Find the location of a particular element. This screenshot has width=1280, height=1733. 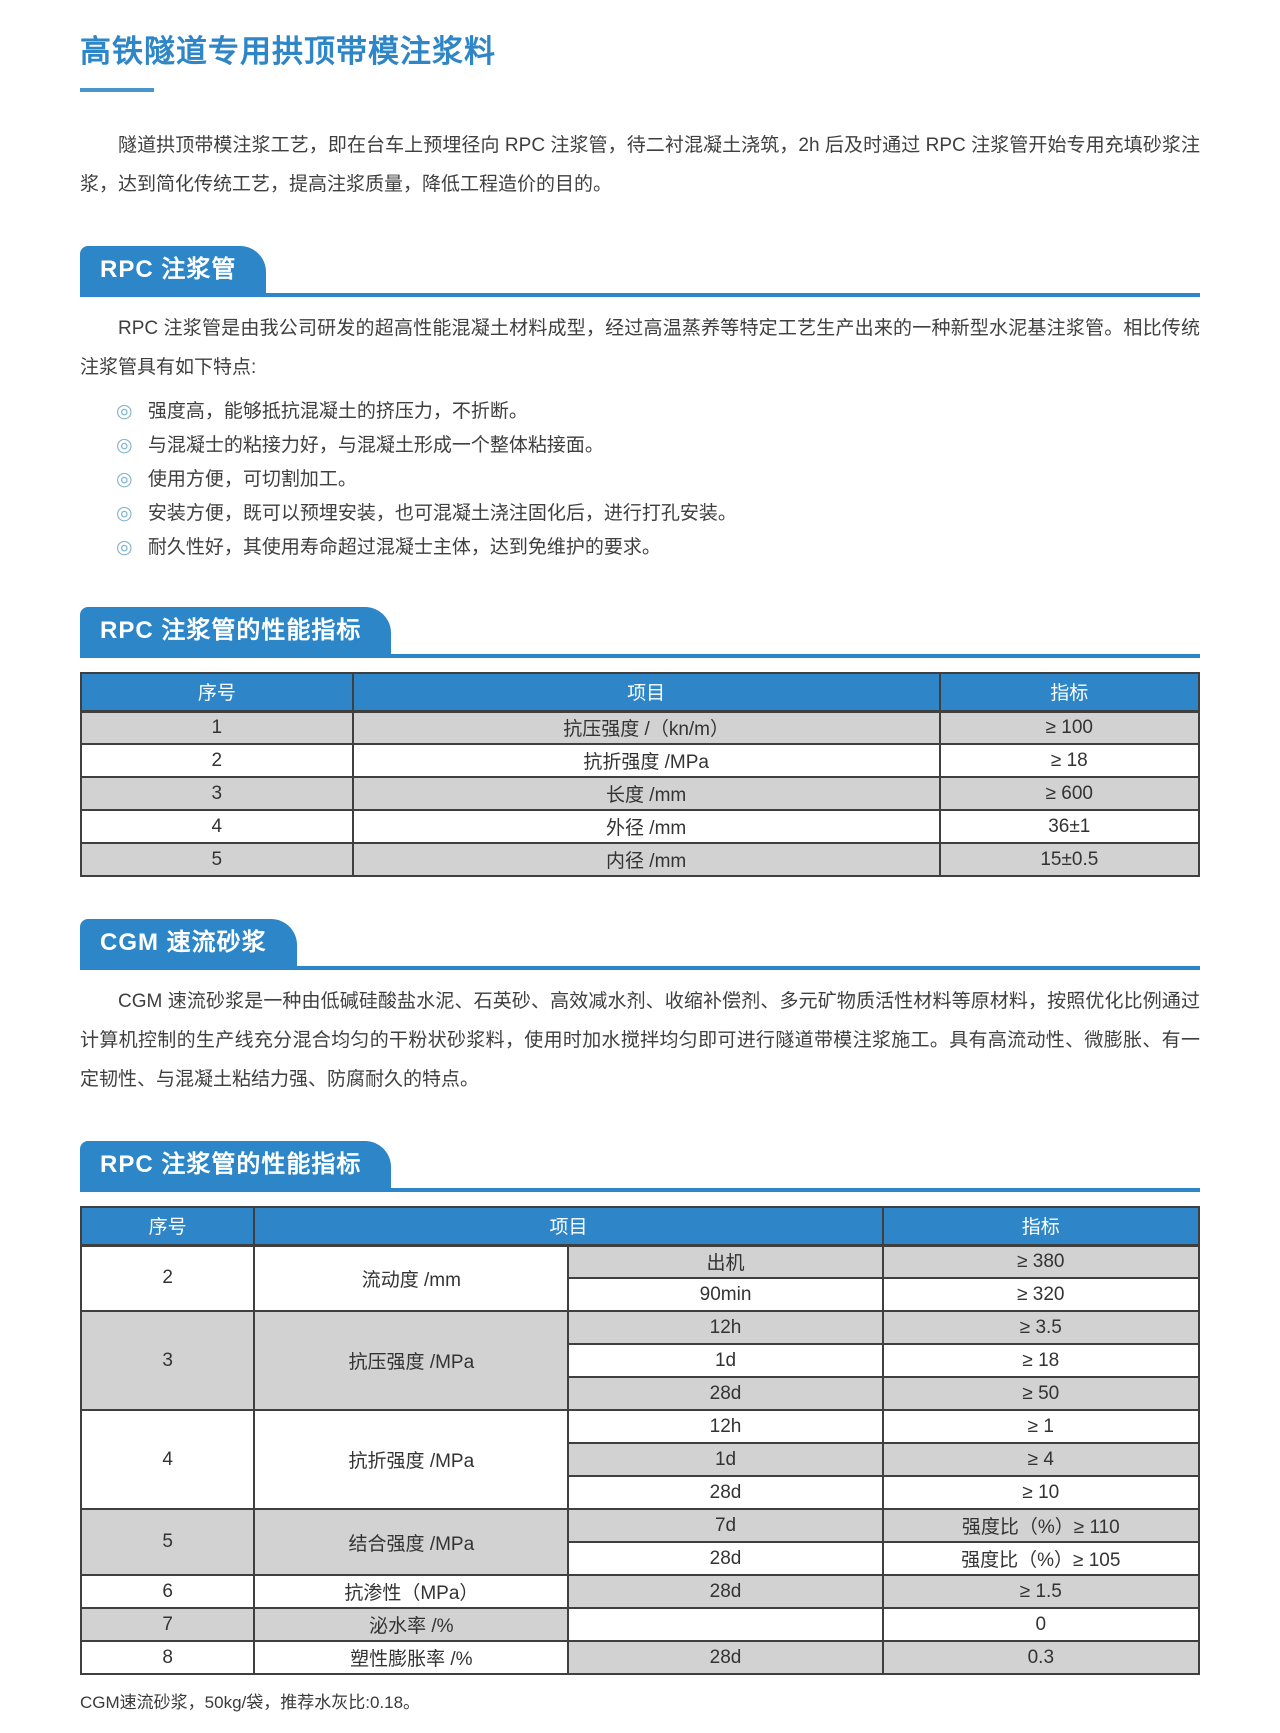

cell-no: 6 is located at coordinates (167, 1591).